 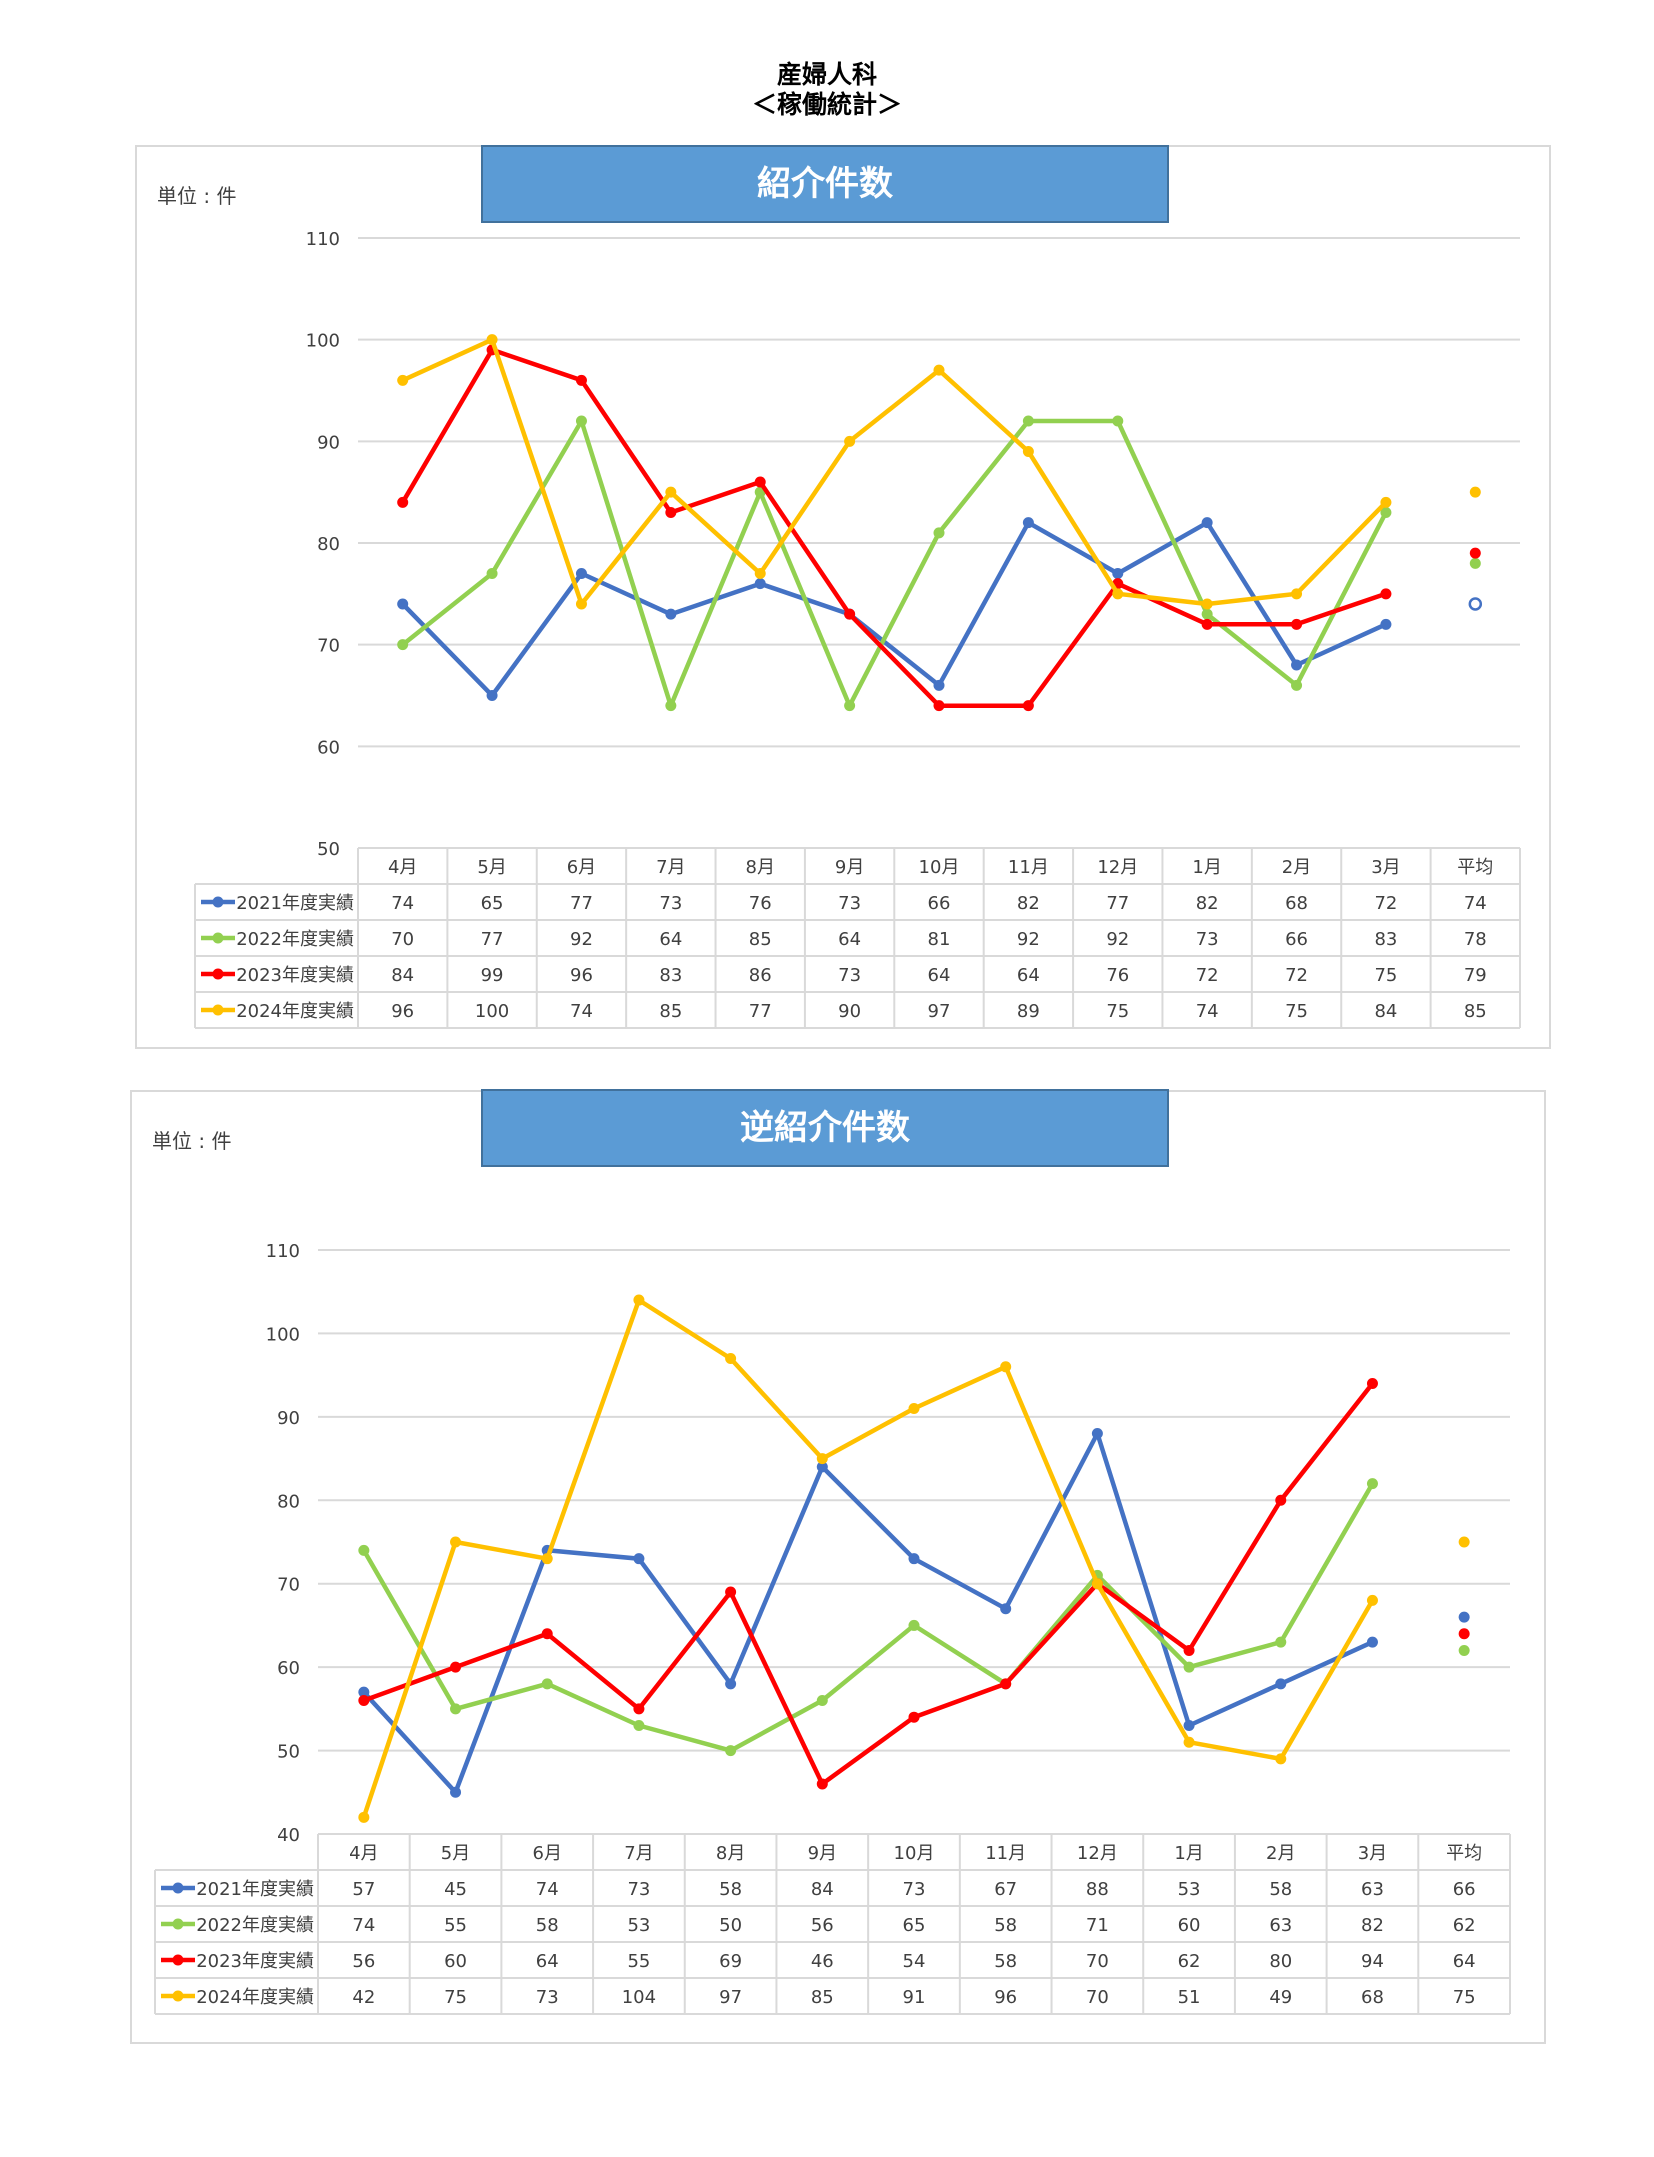 I want to click on category-label: 9月, so click(x=849, y=867).